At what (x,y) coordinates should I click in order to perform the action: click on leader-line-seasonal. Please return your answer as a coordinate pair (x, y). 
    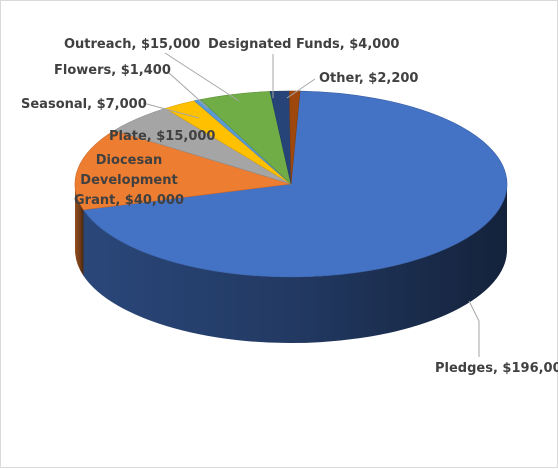
    Looking at the image, I should click on (171, 110).